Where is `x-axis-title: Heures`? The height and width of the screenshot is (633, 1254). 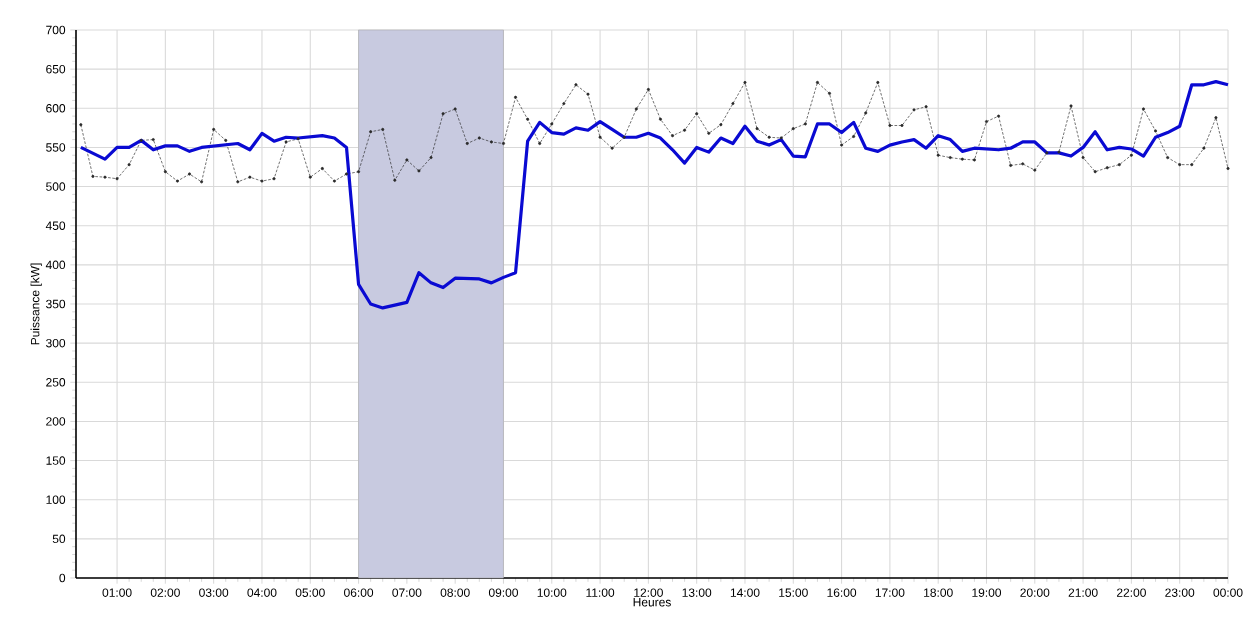 x-axis-title: Heures is located at coordinates (652, 602).